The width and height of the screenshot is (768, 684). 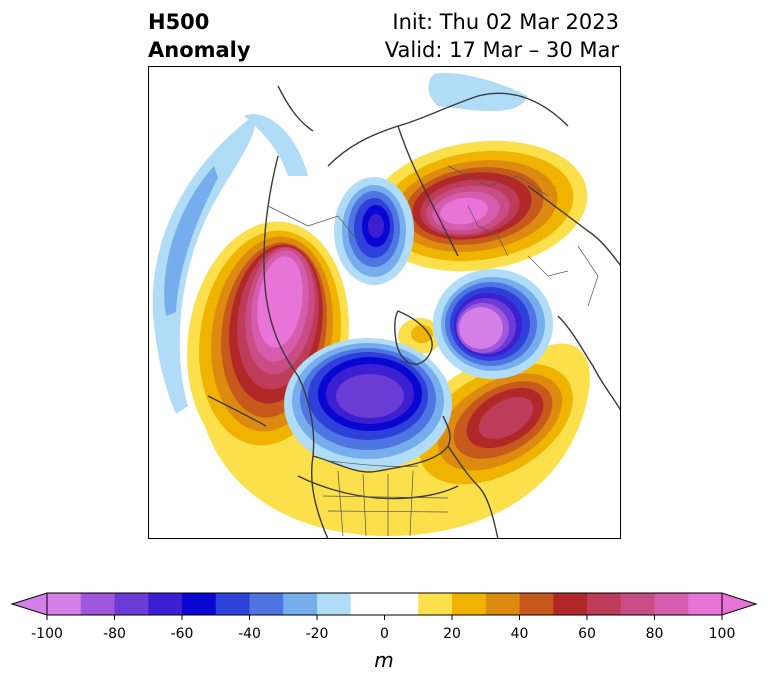 What do you see at coordinates (368, 404) in the screenshot?
I see `canada-negative-center` at bounding box center [368, 404].